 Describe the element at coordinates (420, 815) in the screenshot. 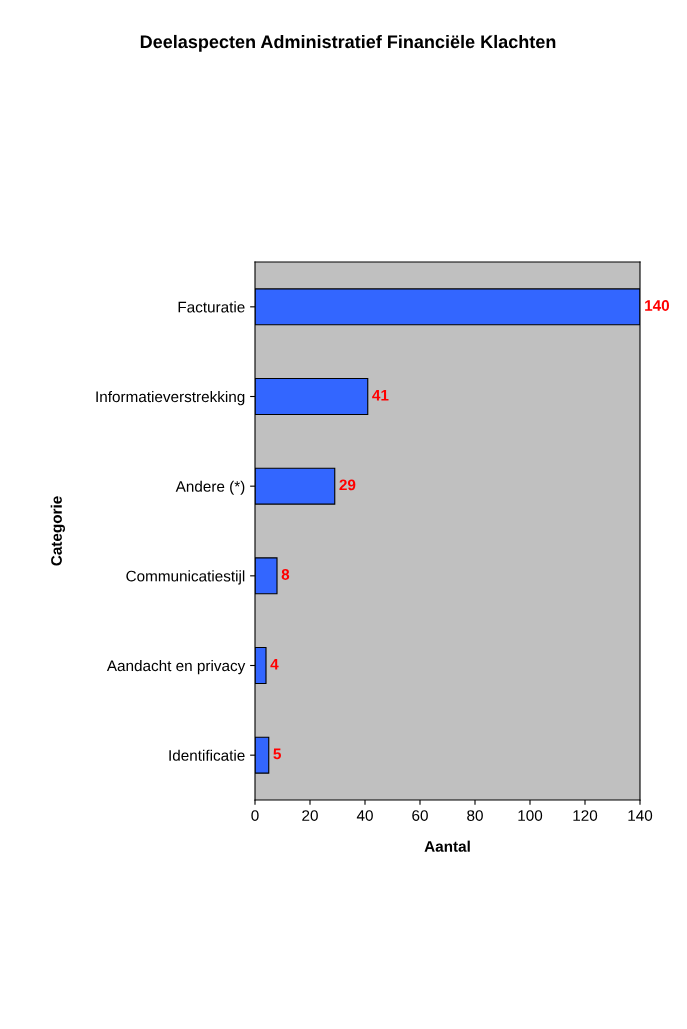

I see `x-tick-label: 60` at that location.